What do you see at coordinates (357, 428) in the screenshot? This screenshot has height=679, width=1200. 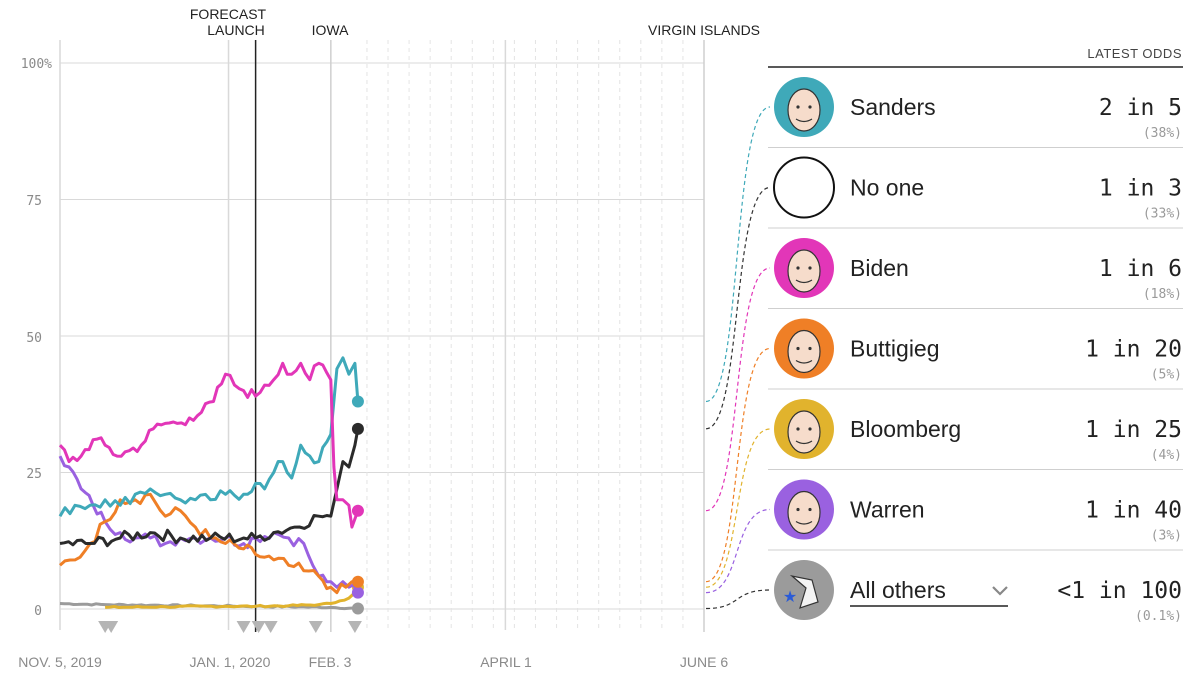 I see `series-endpoint-no_one` at bounding box center [357, 428].